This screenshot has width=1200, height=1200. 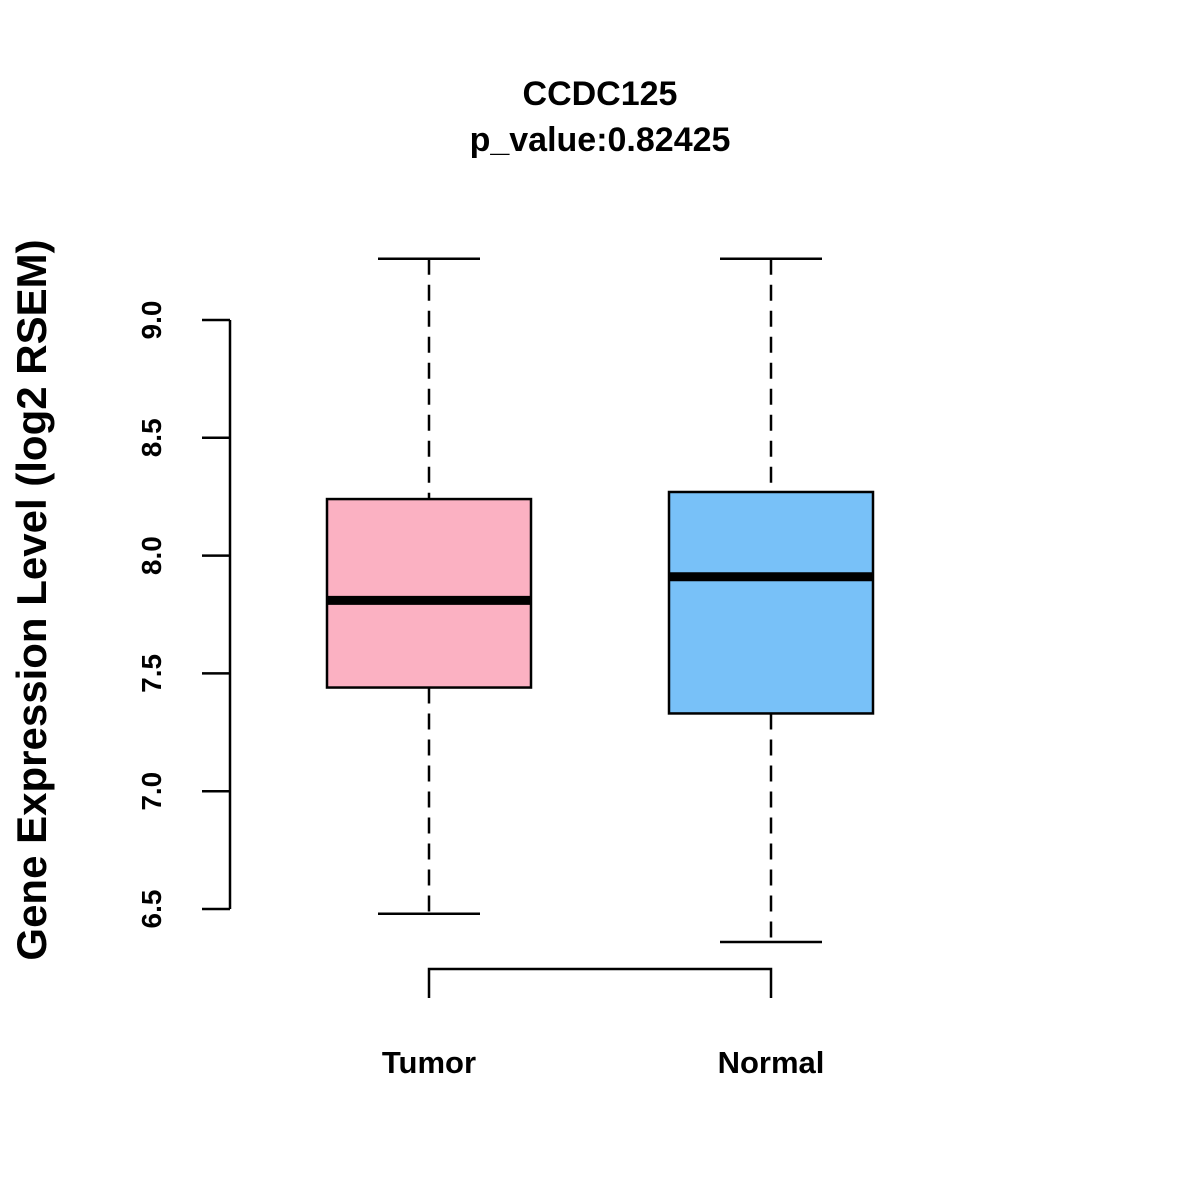 I want to click on x-label-tumor: Tumor, so click(x=429, y=1062).